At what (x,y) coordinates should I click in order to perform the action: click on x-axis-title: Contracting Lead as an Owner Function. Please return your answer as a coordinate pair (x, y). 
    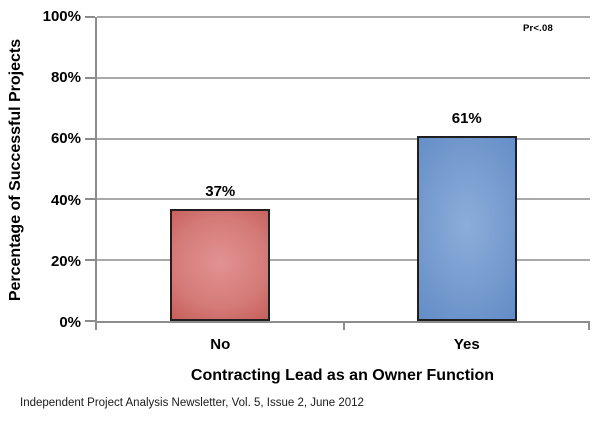
    Looking at the image, I should click on (342, 375).